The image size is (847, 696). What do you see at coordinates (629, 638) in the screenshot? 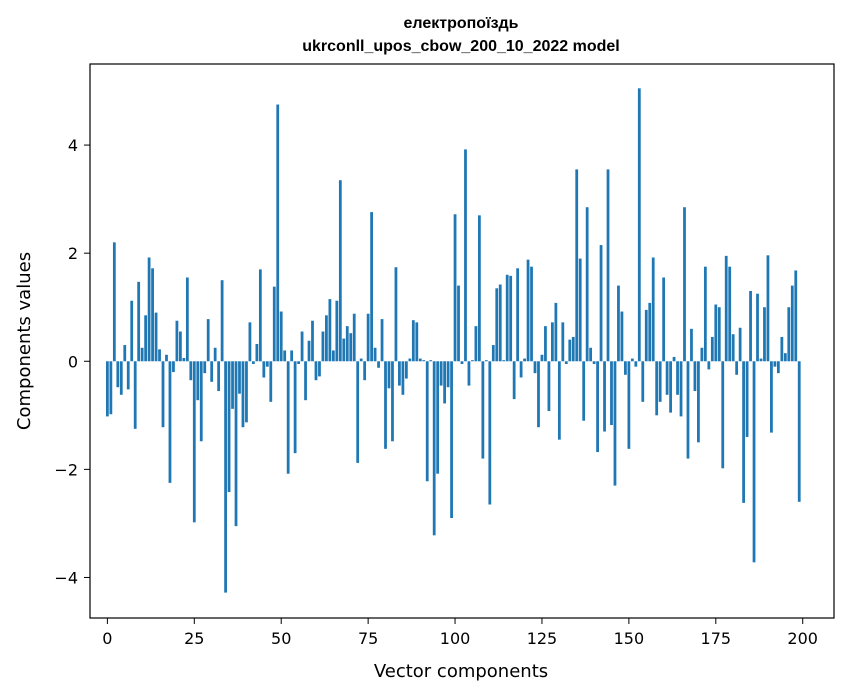
I see `x-tick-label: 150` at bounding box center [629, 638].